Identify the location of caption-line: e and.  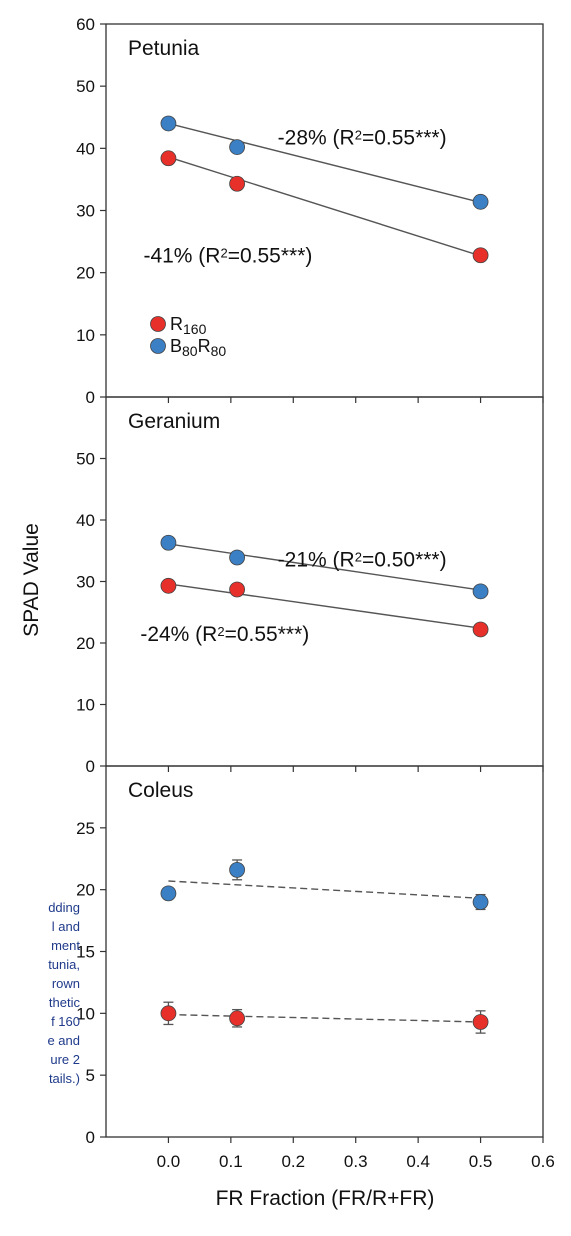
(63, 1040).